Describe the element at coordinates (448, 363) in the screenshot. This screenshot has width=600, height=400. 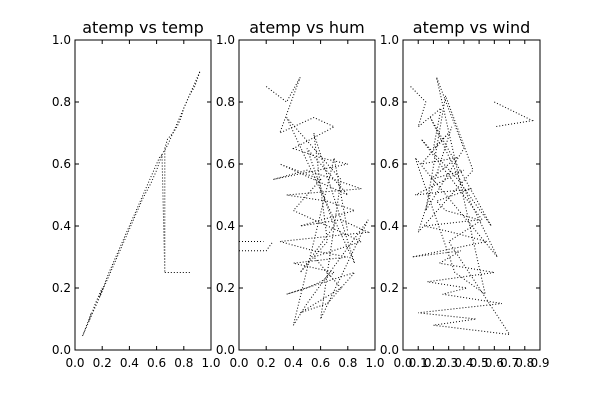
I see `x-tick-label: 0.3` at that location.